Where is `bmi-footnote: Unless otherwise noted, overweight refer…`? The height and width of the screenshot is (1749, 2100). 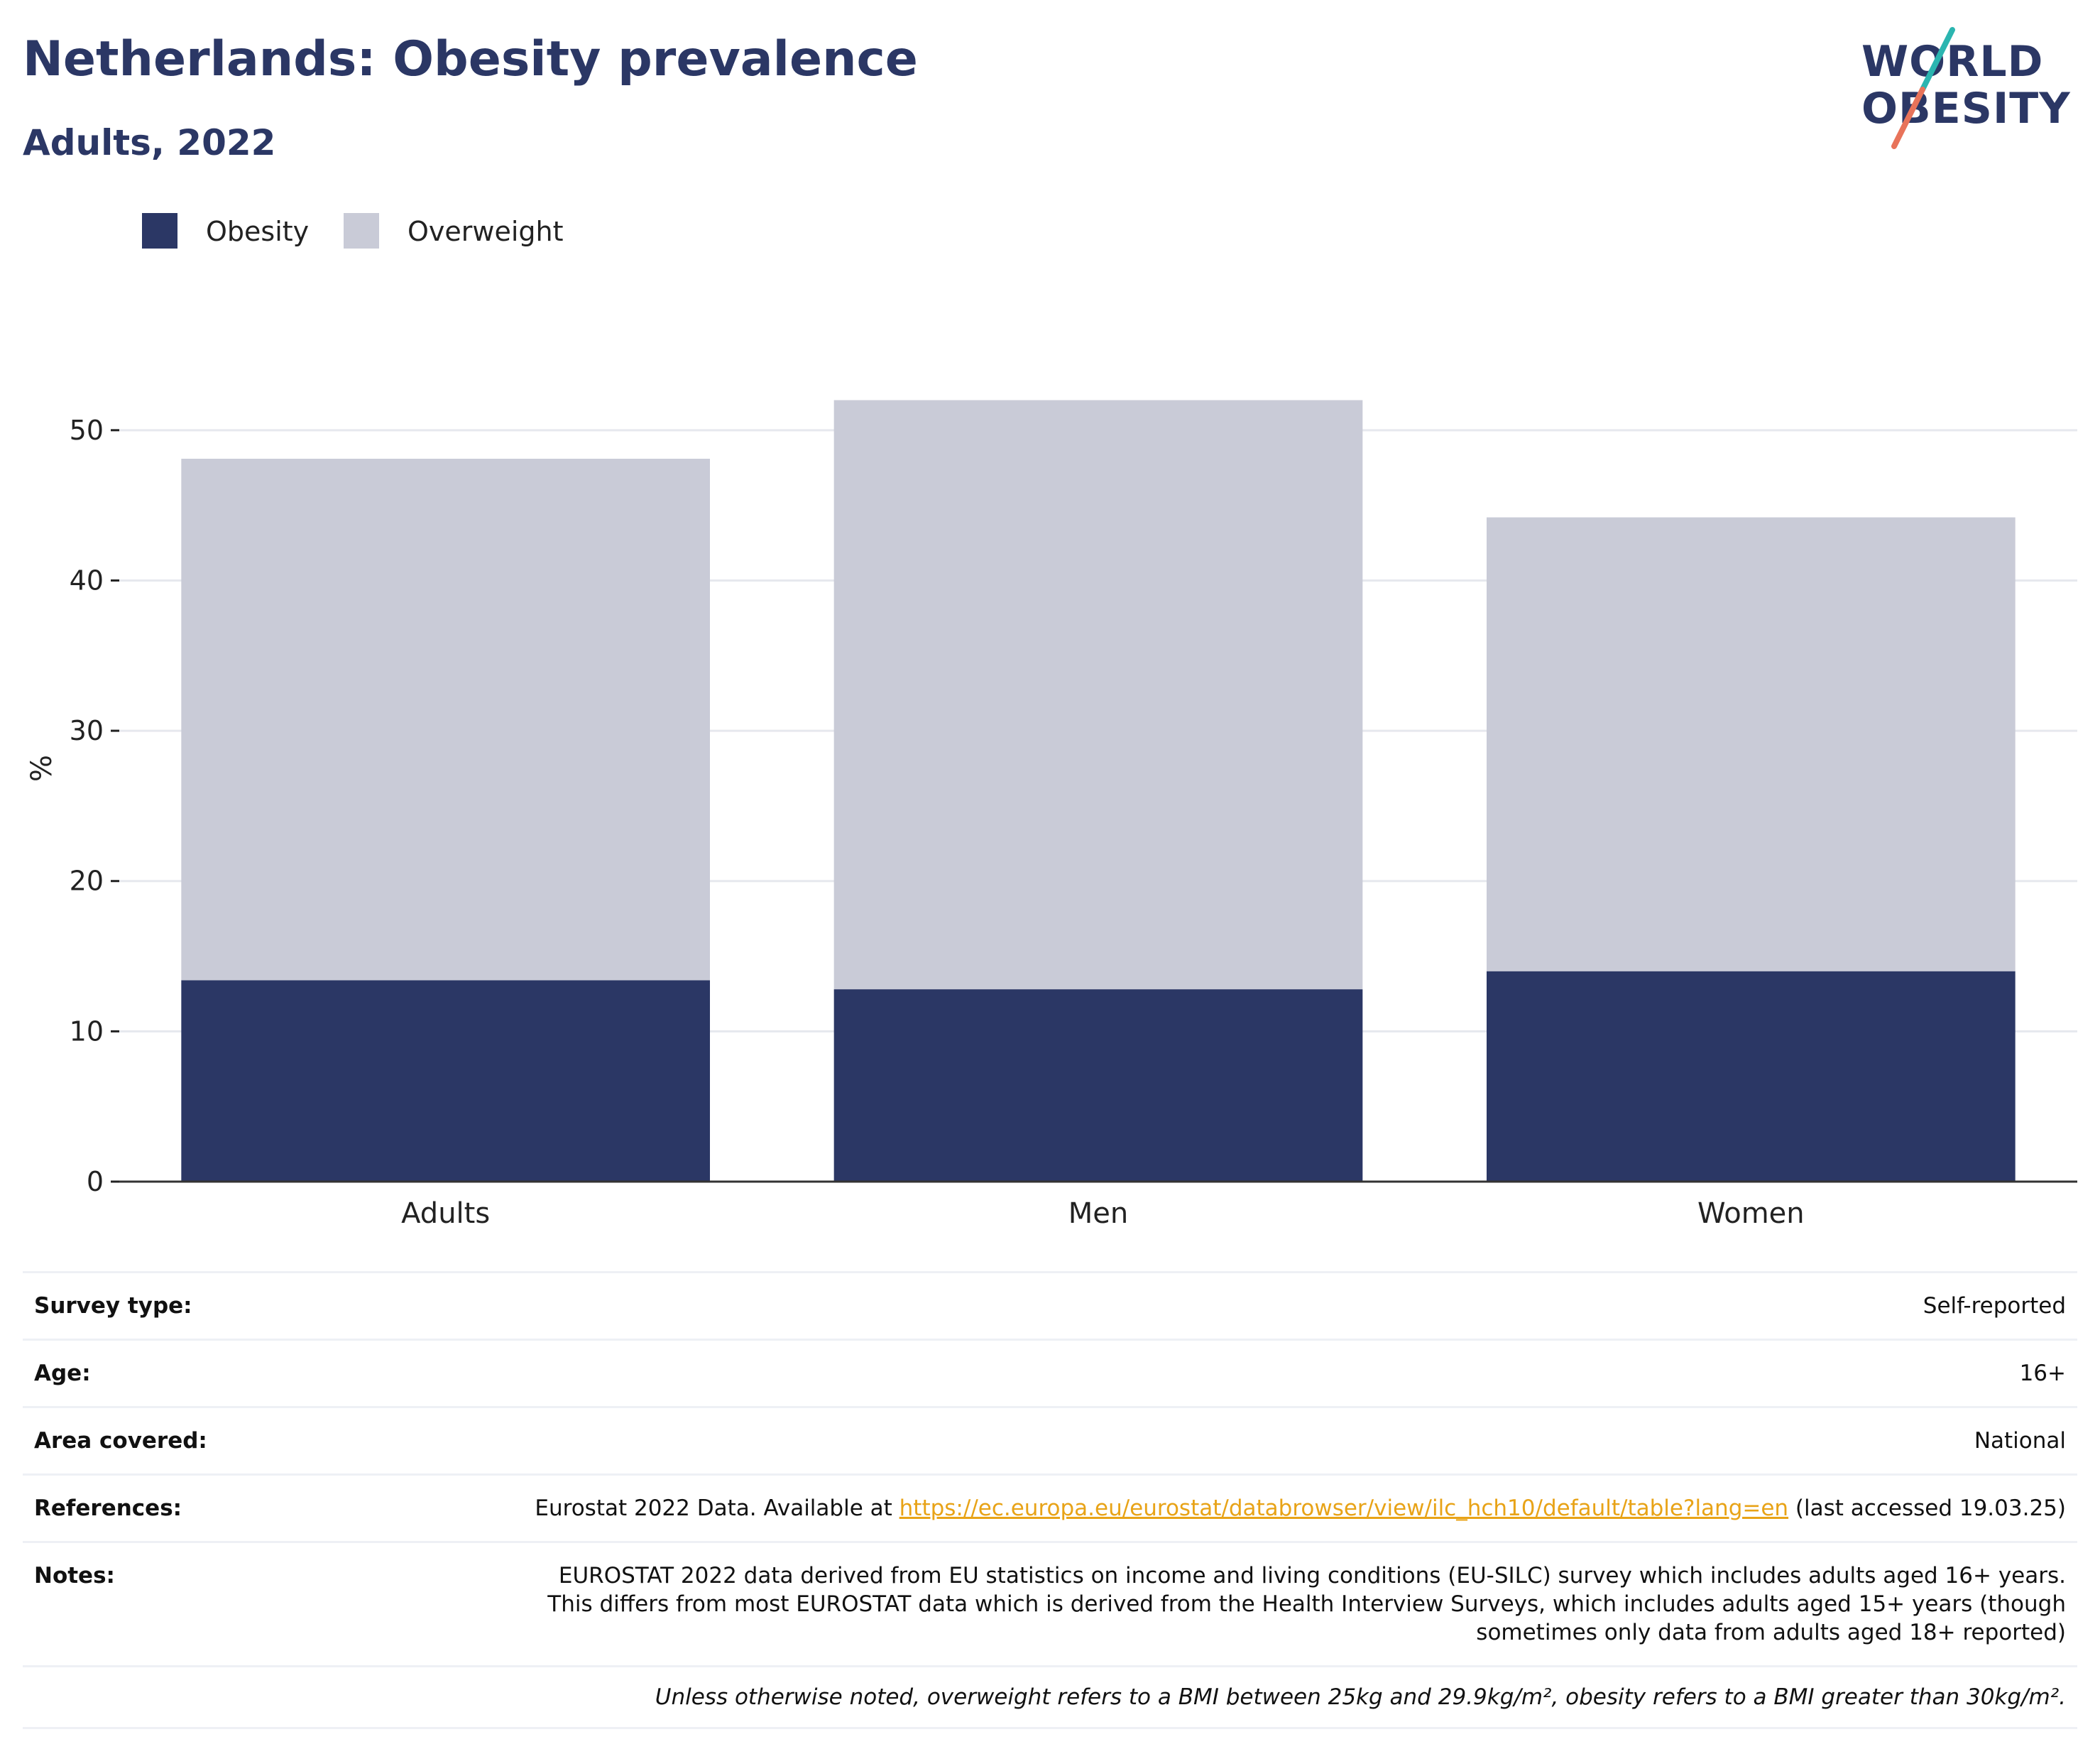
bmi-footnote: Unless otherwise noted, overweight refer… is located at coordinates (1050, 1697).